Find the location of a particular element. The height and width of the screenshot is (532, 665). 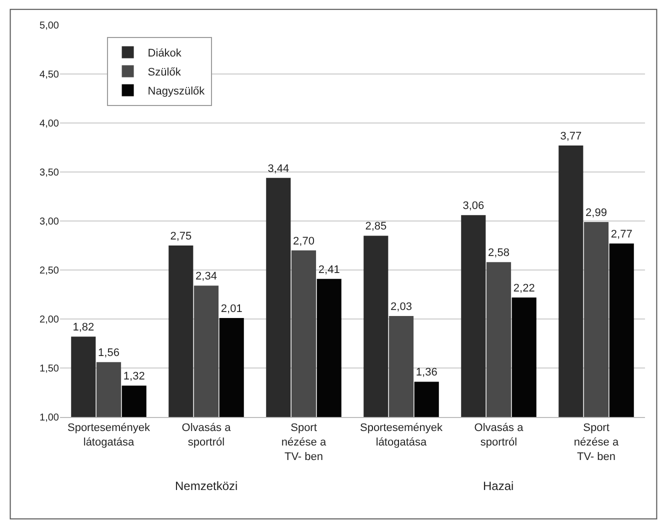

data-label: 1,82 is located at coordinates (83, 328).